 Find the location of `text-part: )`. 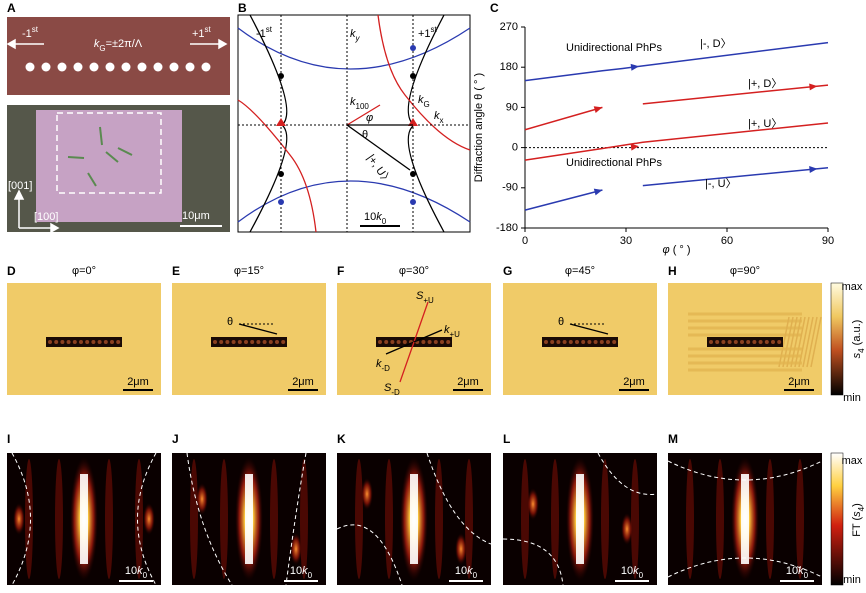

text-part: ) is located at coordinates (857, 505).